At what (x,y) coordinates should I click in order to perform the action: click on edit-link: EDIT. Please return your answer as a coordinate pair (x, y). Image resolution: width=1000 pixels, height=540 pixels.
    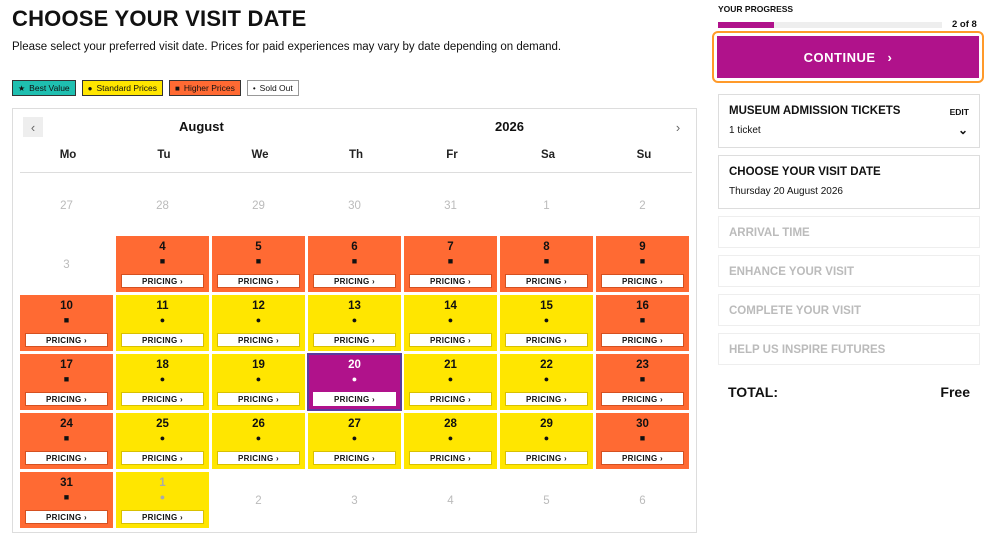
    Looking at the image, I should click on (959, 112).